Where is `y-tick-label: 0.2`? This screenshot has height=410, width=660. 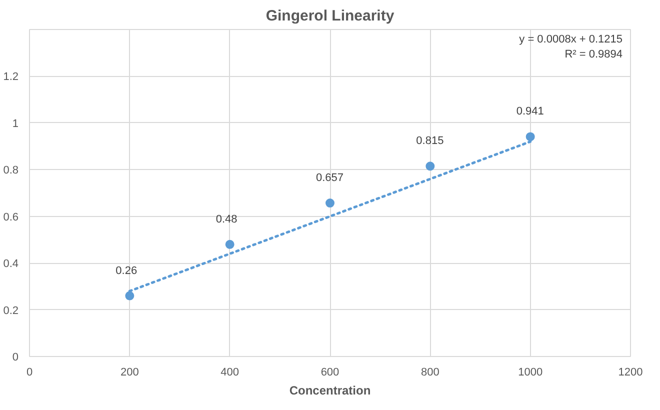 y-tick-label: 0.2 is located at coordinates (11, 310).